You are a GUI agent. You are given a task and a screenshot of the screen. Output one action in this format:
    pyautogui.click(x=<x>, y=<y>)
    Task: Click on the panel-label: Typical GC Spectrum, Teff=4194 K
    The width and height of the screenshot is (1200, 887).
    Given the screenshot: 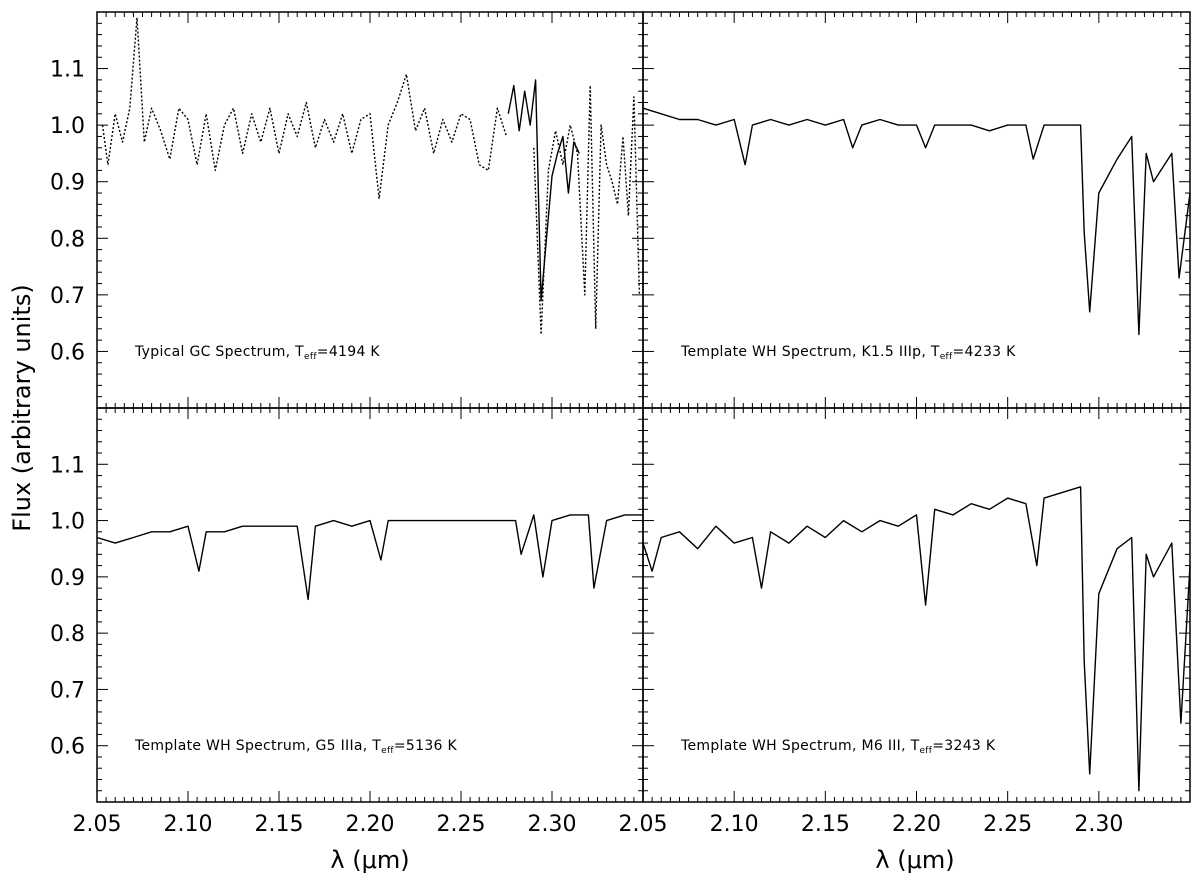 What is the action you would take?
    pyautogui.click(x=257, y=353)
    